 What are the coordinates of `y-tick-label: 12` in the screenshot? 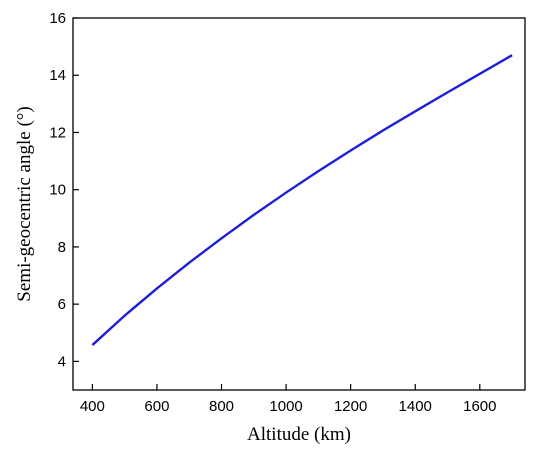 It's located at (57, 132).